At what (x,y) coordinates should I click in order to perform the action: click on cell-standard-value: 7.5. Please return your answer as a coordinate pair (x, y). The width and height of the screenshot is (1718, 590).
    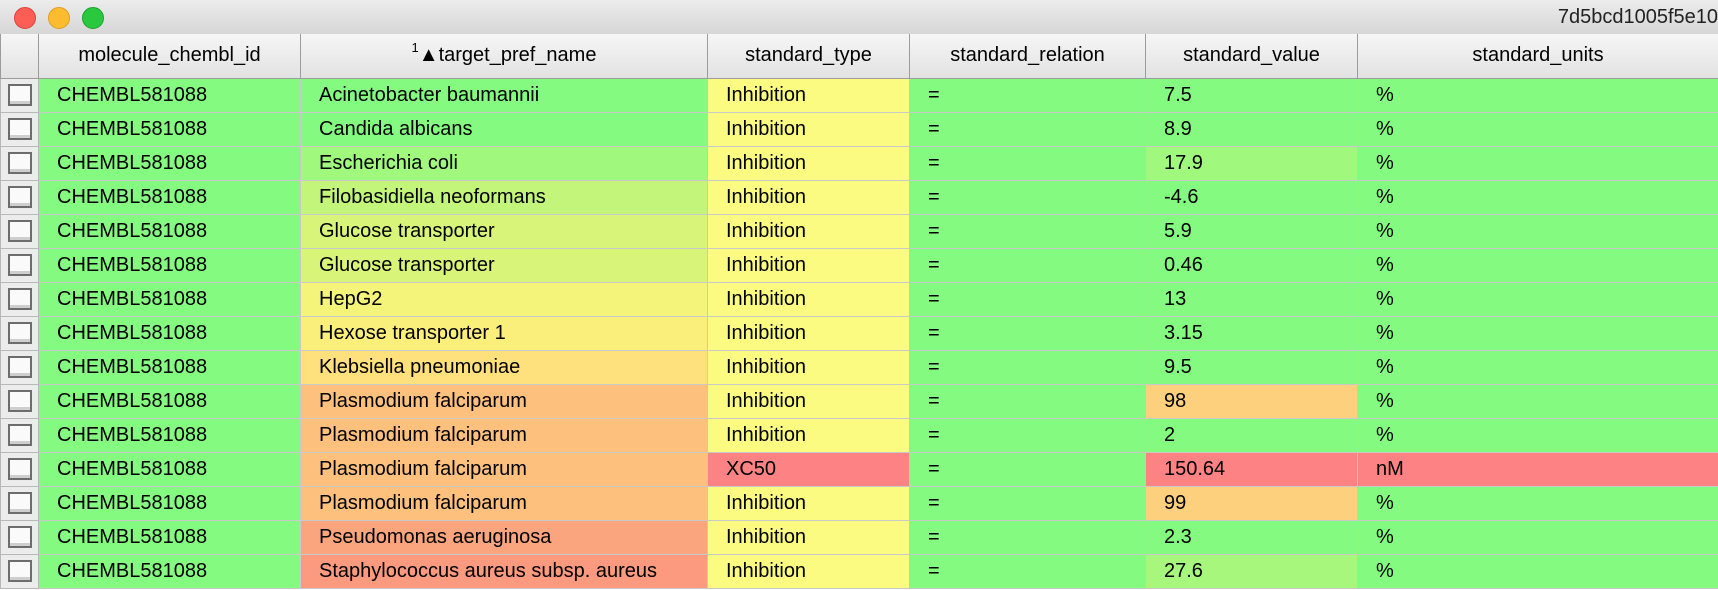
    Looking at the image, I should click on (1251, 95).